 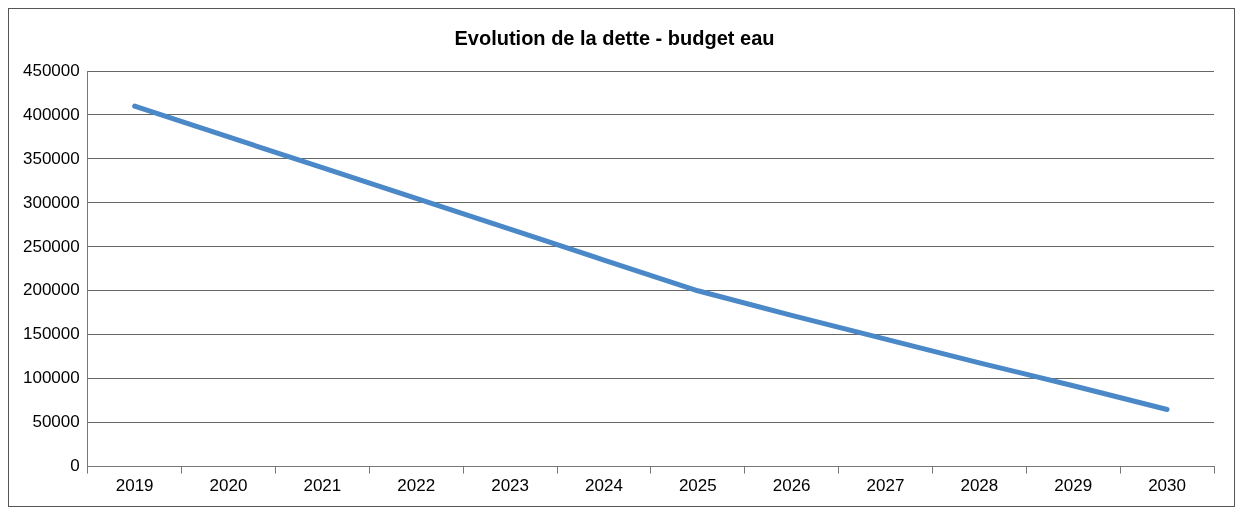 I want to click on y-tick-label: 300000, so click(x=51, y=202).